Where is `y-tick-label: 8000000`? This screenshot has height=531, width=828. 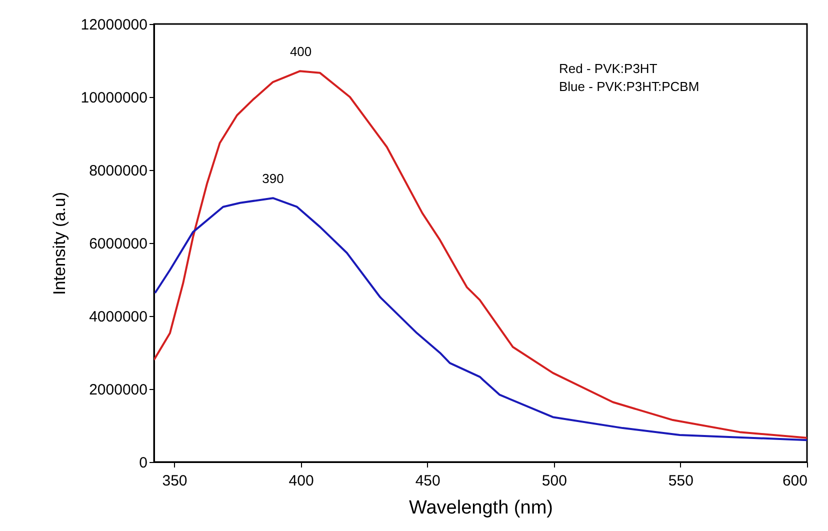 y-tick-label: 8000000 is located at coordinates (118, 171).